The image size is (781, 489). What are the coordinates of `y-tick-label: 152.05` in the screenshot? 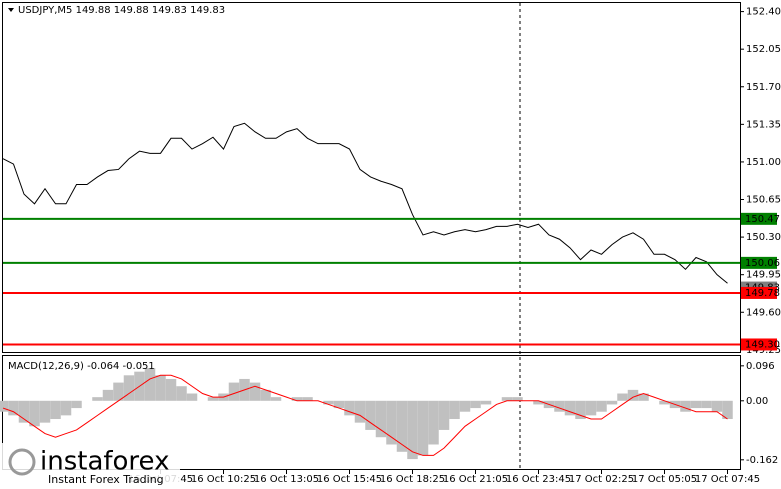 It's located at (763, 49).